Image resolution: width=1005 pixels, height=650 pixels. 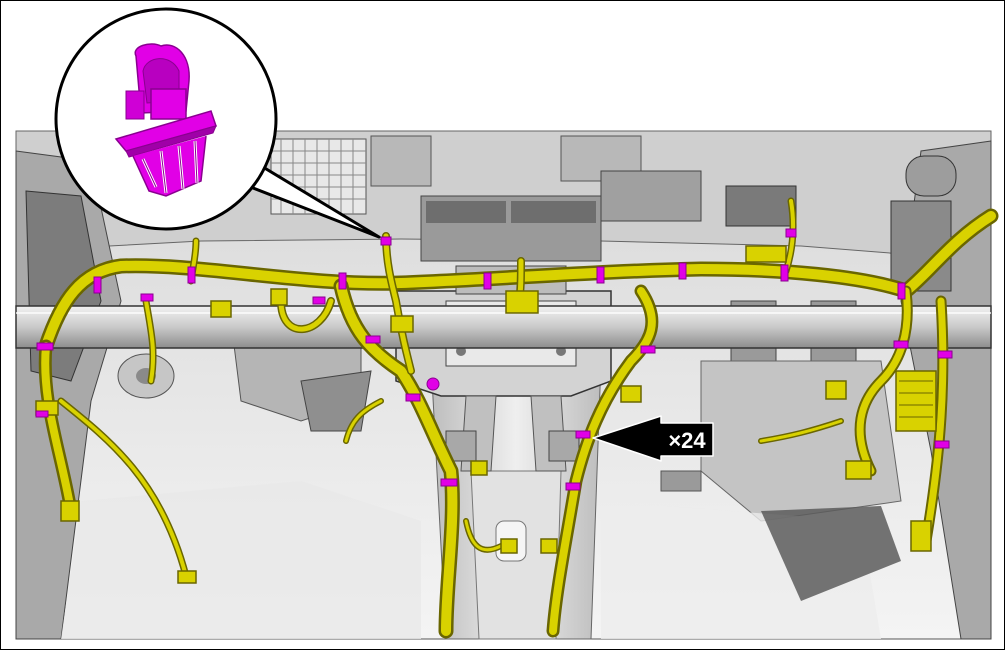 I want to click on clip-detail-callout, so click(x=166, y=119).